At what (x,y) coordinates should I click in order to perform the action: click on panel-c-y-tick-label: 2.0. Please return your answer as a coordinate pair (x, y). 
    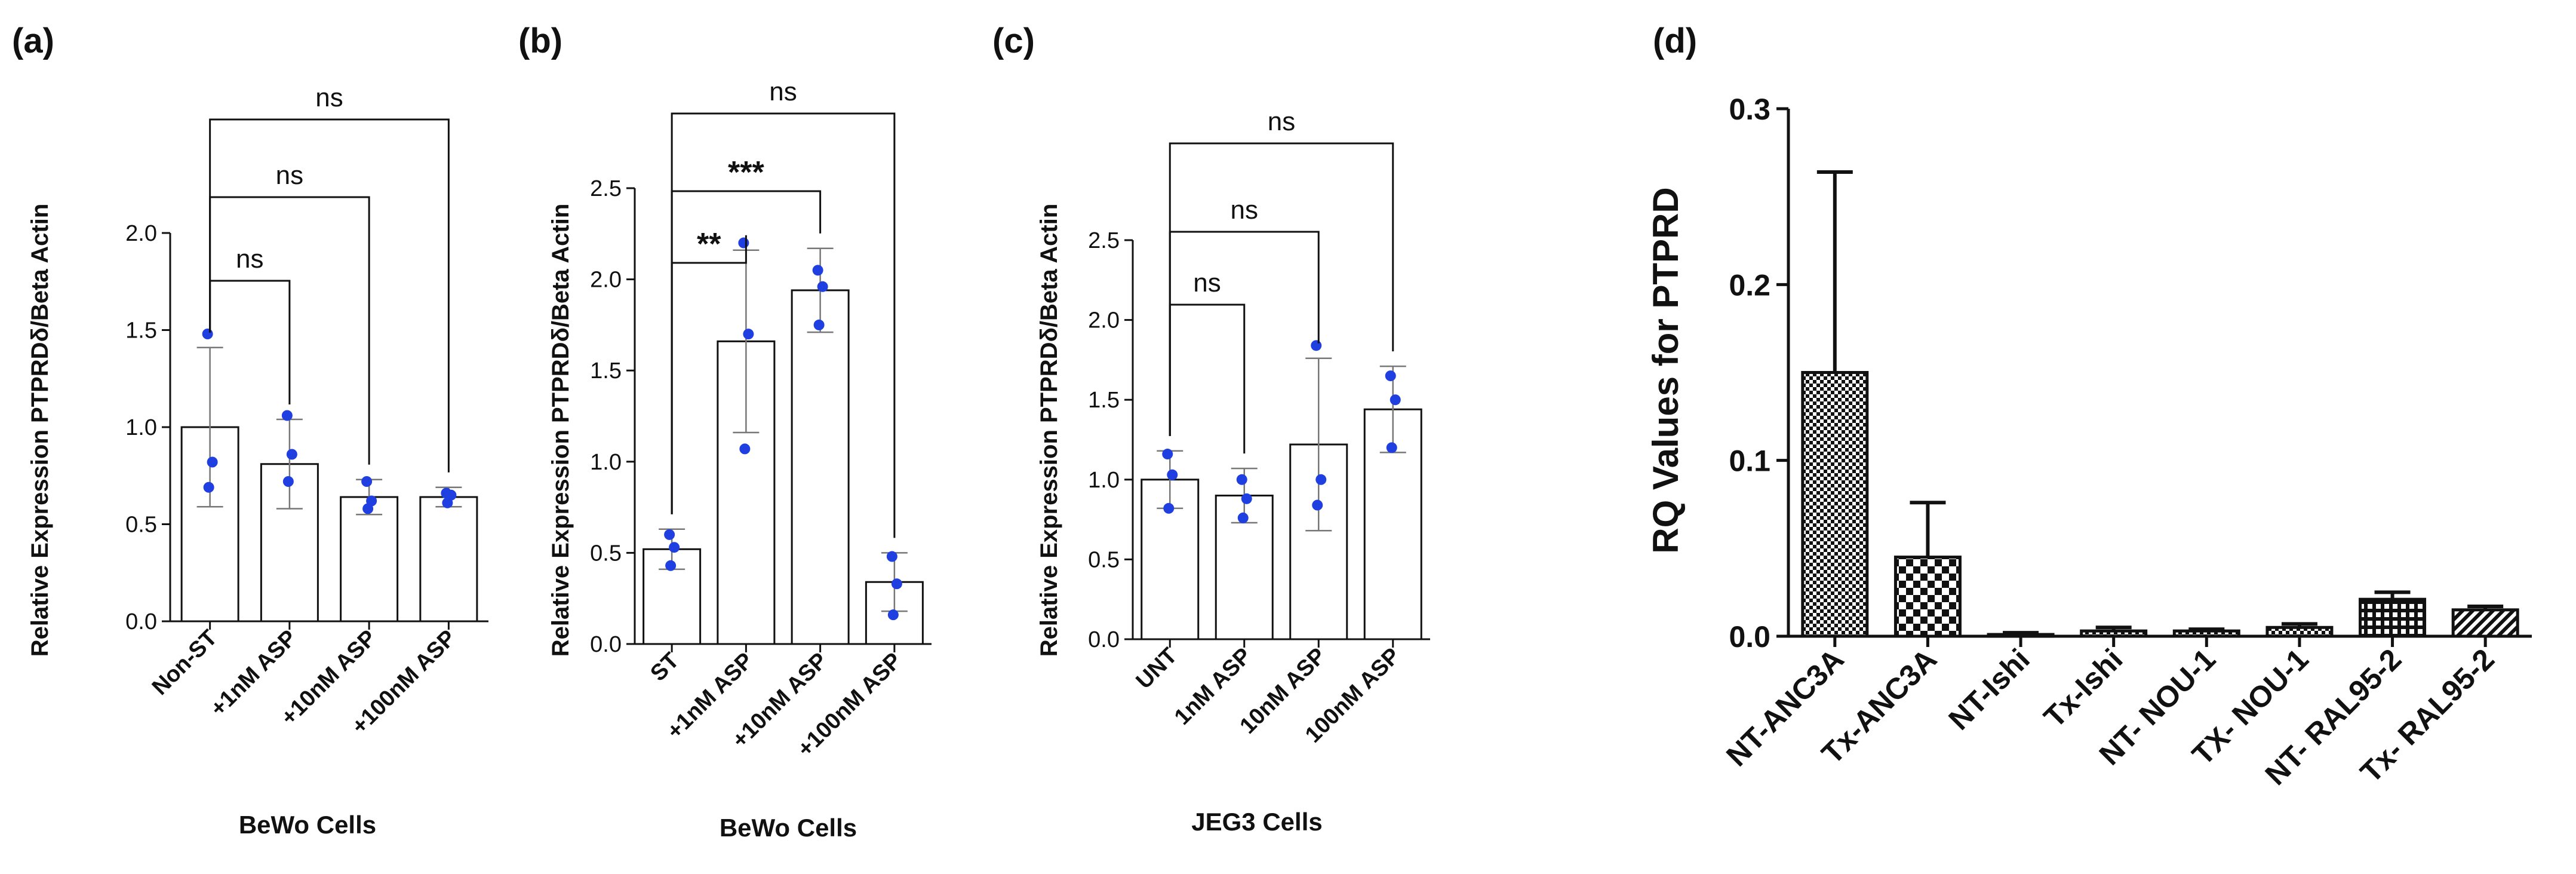
    Looking at the image, I should click on (1104, 320).